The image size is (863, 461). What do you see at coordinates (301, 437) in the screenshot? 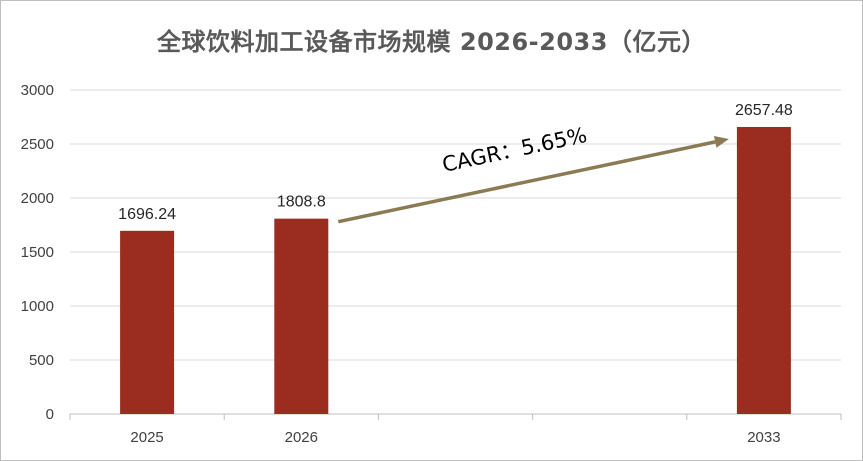
I see `x-tick-label: 2026` at bounding box center [301, 437].